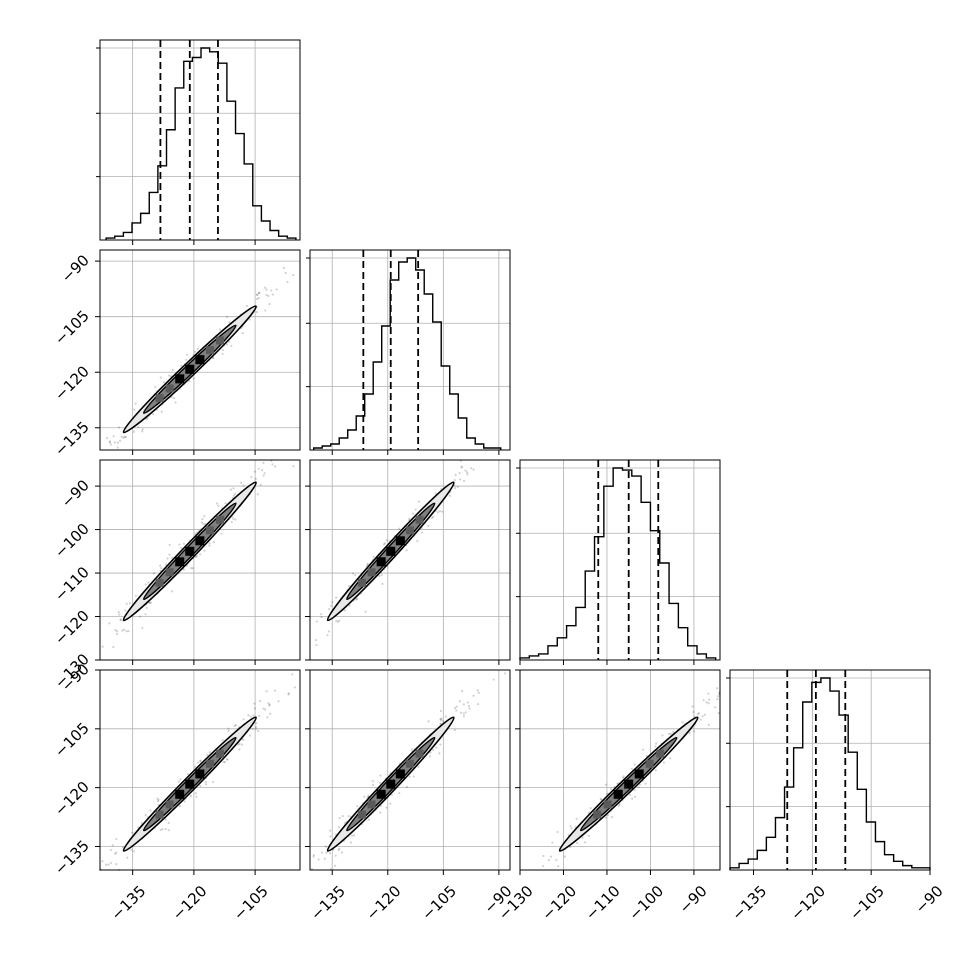 Image resolution: width=970 pixels, height=970 pixels. What do you see at coordinates (72, 328) in the screenshot?
I see `y-tick-label-p1: −105` at bounding box center [72, 328].